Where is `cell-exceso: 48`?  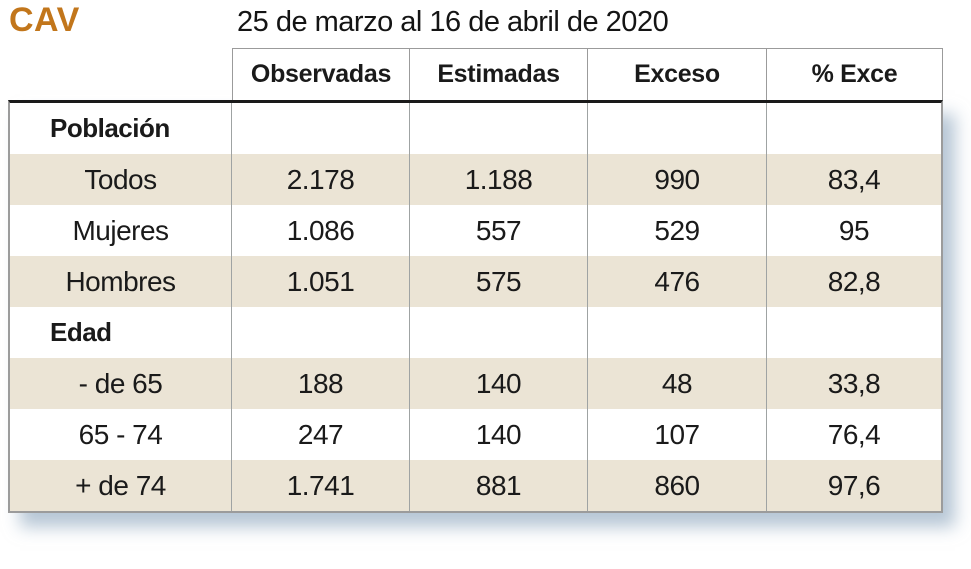 cell-exceso: 48 is located at coordinates (677, 383).